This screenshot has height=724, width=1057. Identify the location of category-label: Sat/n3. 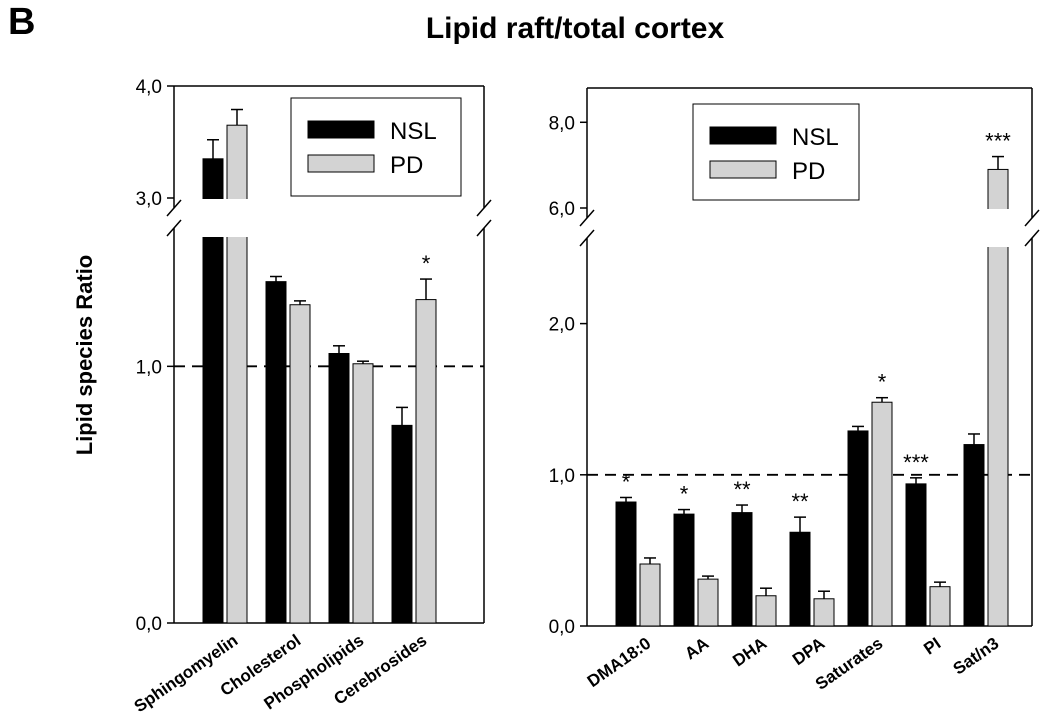
(976, 656).